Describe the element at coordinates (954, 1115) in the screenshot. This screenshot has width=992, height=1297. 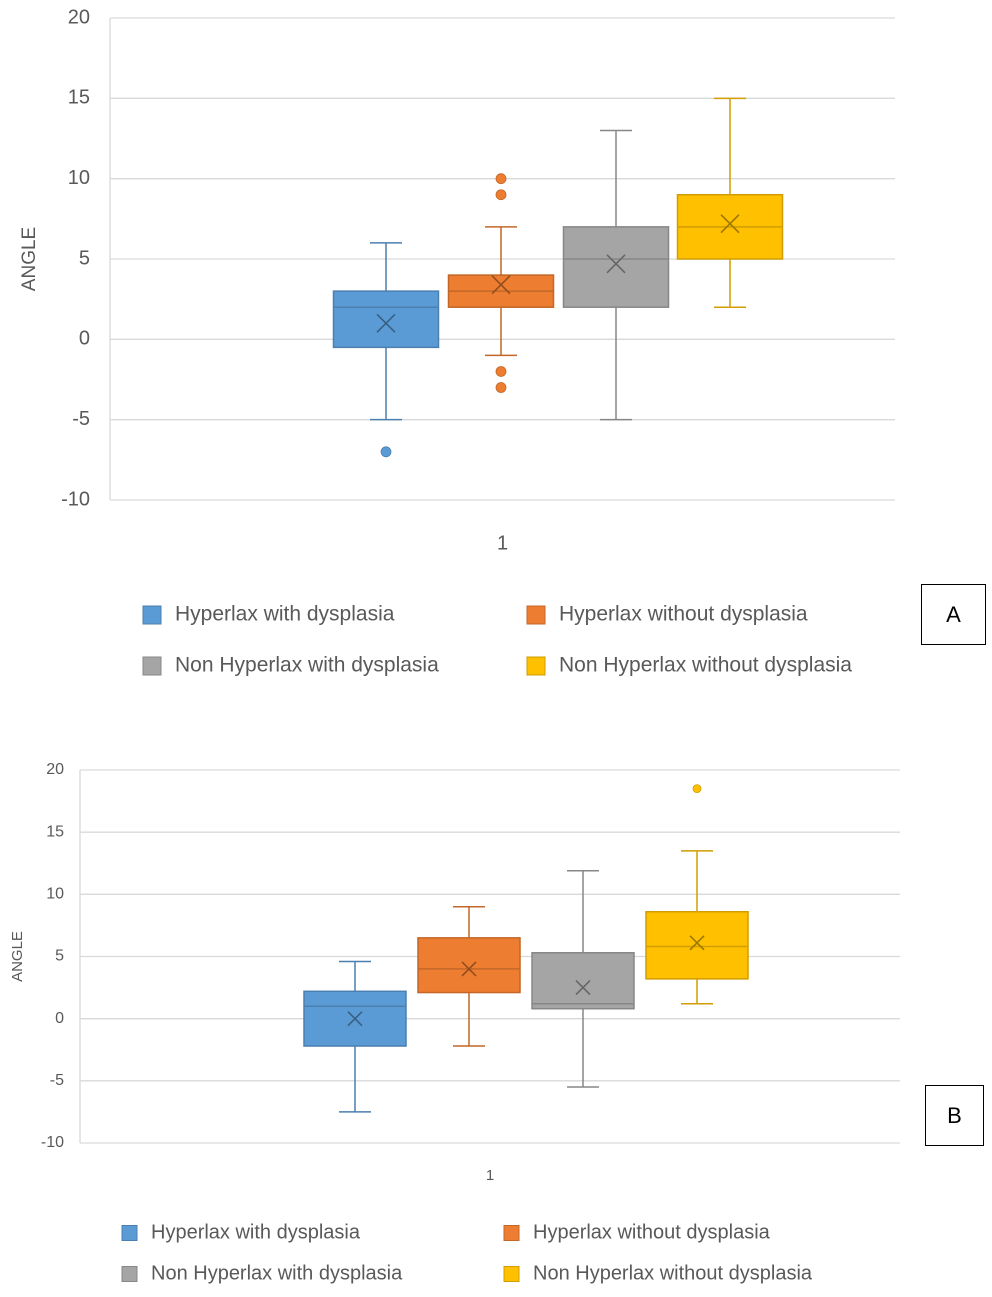
I see `panel-label-b: B` at that location.